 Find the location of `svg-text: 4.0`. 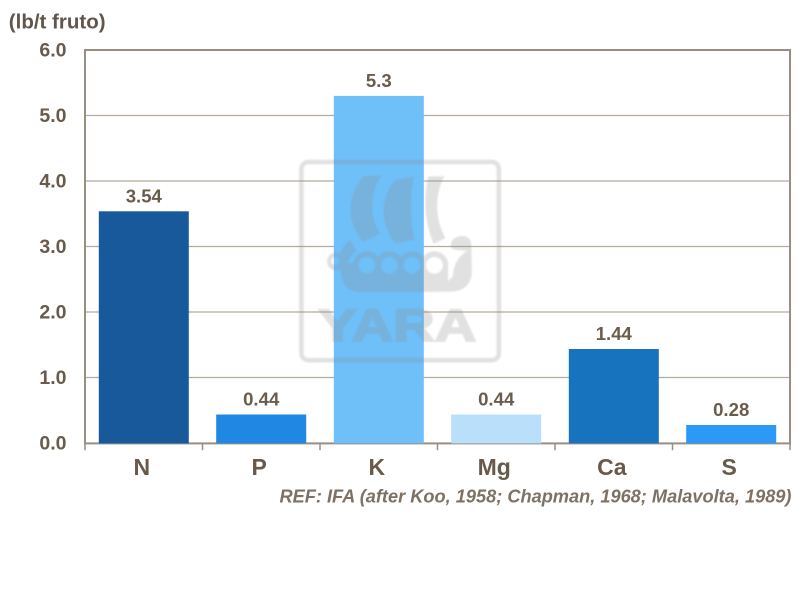

svg-text: 4.0 is located at coordinates (52, 182).